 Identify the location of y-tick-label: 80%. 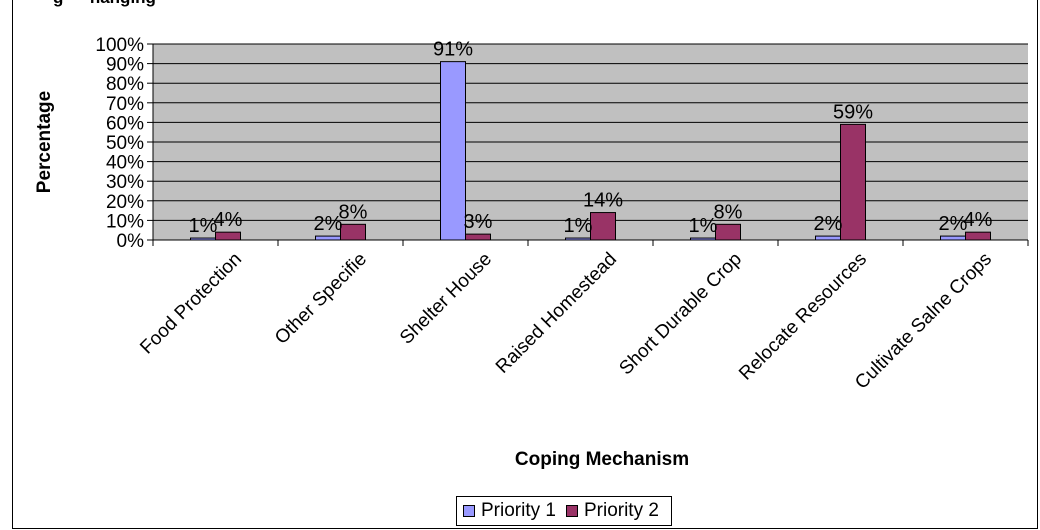
(125, 84).